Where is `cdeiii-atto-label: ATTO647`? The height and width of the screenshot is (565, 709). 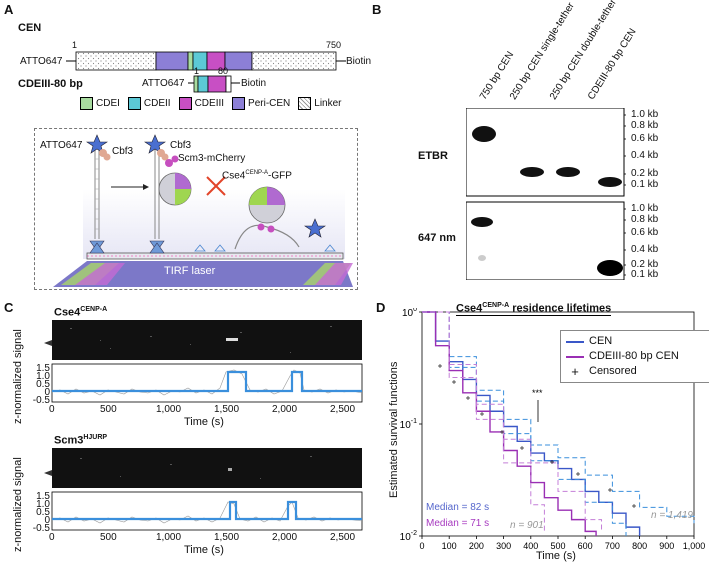 cdeiii-atto-label: ATTO647 is located at coordinates (163, 83).